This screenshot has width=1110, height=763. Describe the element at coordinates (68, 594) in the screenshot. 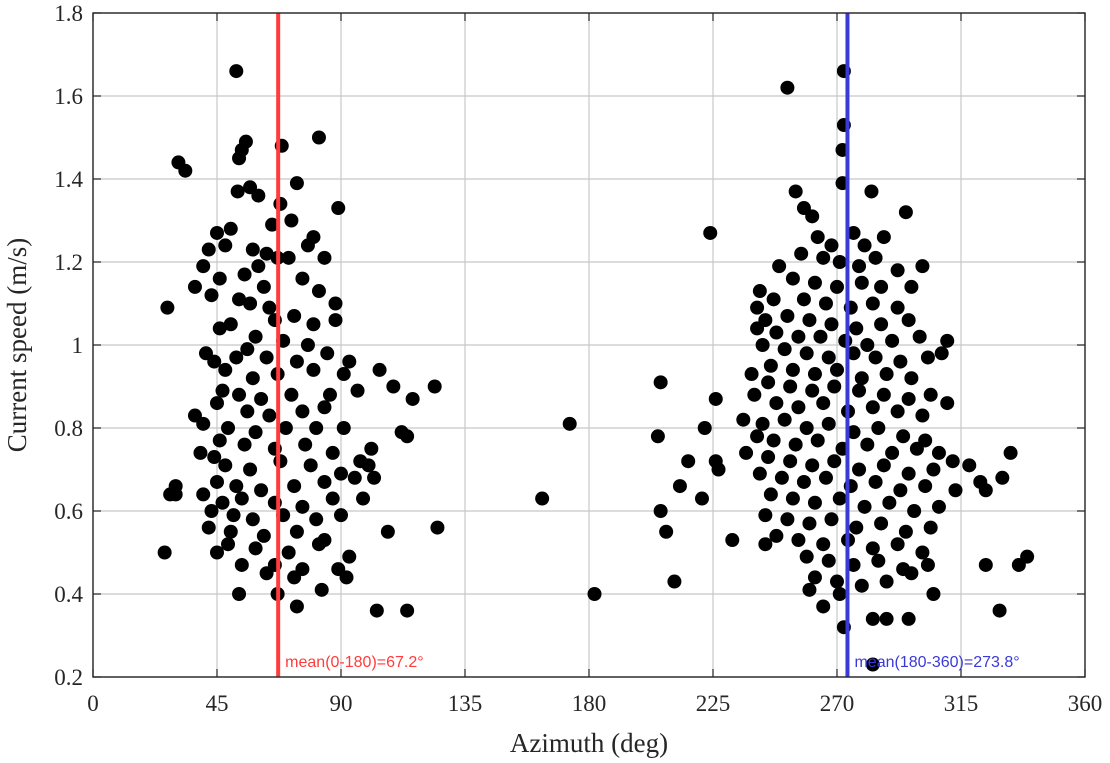

I see `y-tick-label: 0.4` at that location.